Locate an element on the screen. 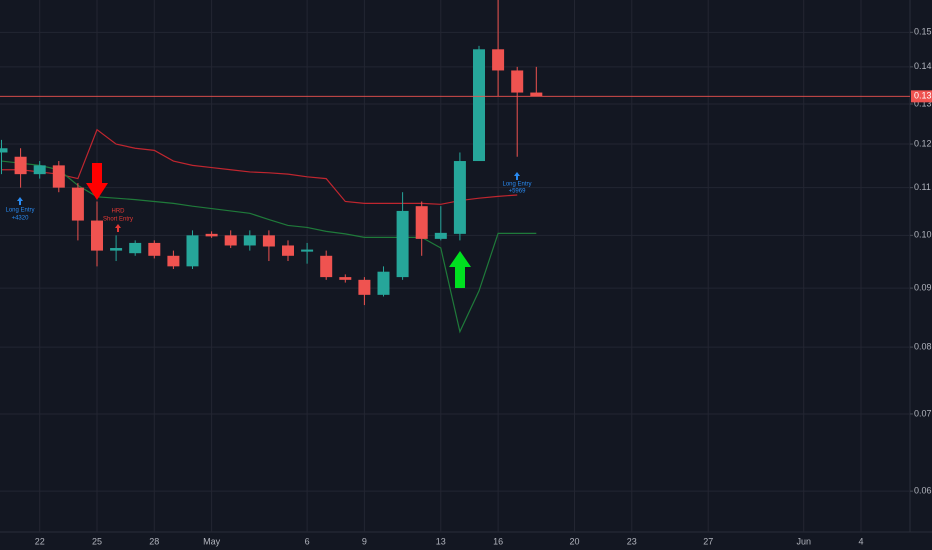  y-tick-label: 0.11 is located at coordinates (922, 187).